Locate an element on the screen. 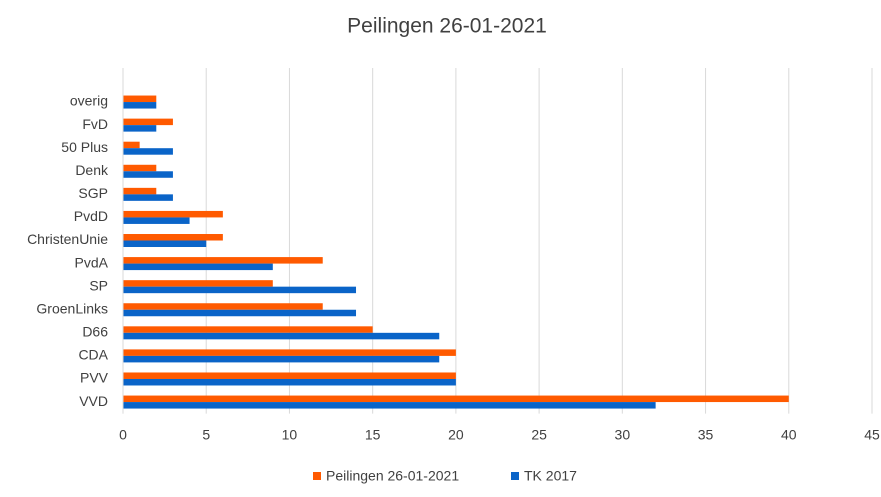  y-tick-label: VVD is located at coordinates (93, 401).